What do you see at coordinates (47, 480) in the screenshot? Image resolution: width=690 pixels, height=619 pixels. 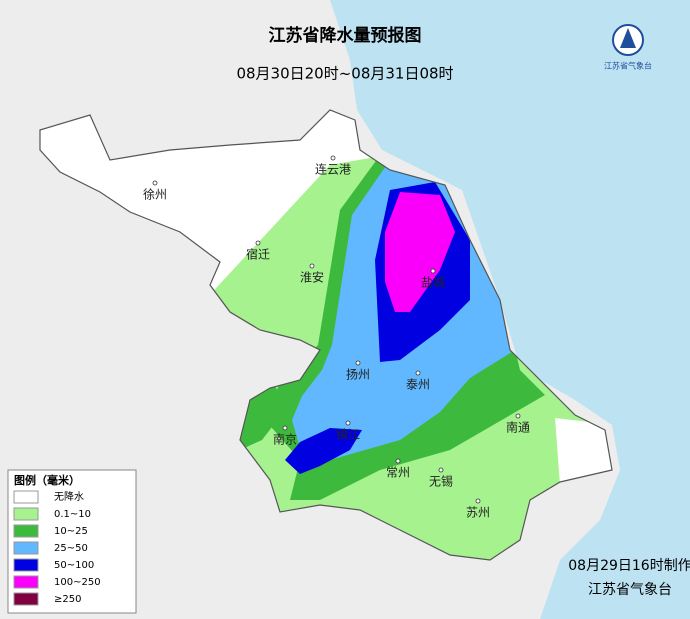 I see `legend-title: 图例（毫米）` at bounding box center [47, 480].